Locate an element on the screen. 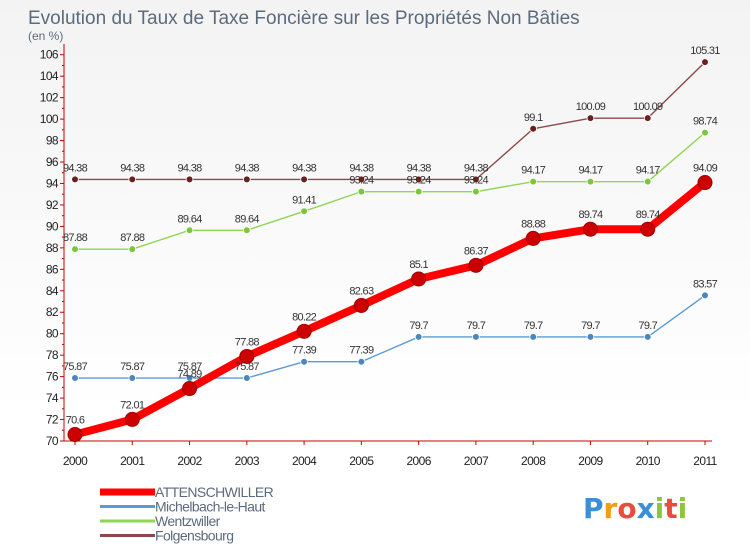 The height and width of the screenshot is (550, 750). x-tick-label: 2006 is located at coordinates (418, 461).